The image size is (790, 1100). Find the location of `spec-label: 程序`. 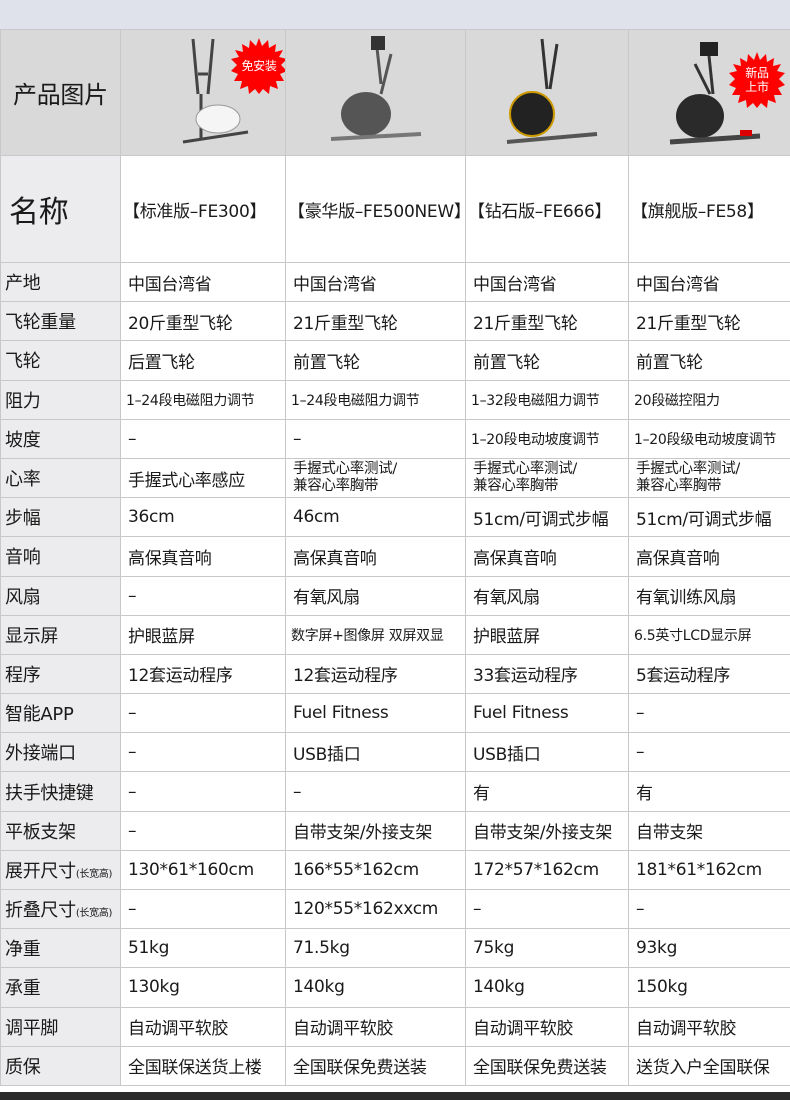

spec-label: 程序 is located at coordinates (60, 674).